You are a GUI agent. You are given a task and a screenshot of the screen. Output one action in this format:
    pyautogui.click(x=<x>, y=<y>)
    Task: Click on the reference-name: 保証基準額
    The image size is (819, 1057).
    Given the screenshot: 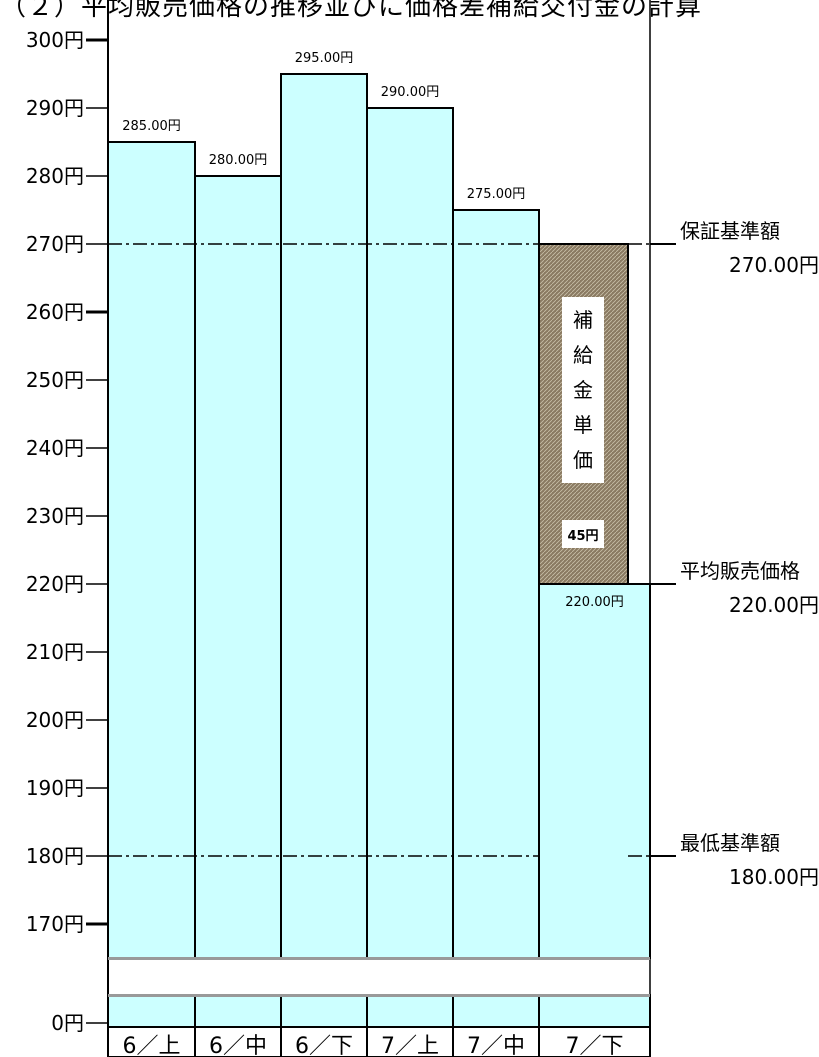 What is the action you would take?
    pyautogui.click(x=730, y=231)
    